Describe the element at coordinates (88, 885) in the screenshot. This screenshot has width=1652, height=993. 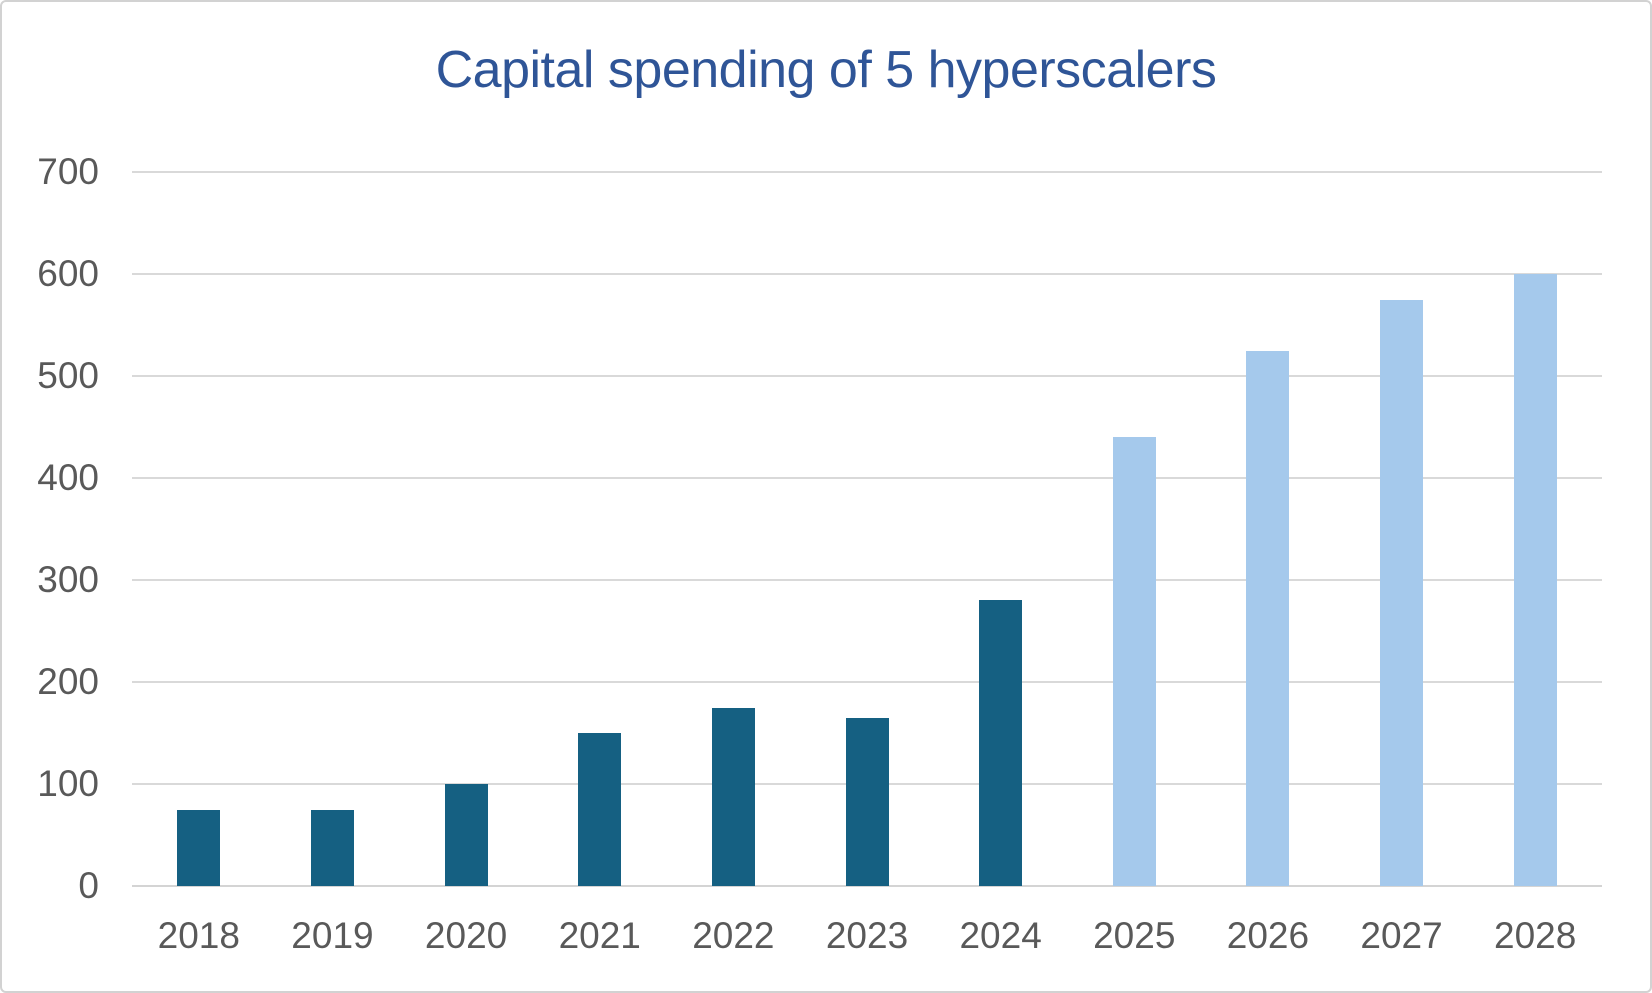
I see `y-tick-label: 0` at that location.